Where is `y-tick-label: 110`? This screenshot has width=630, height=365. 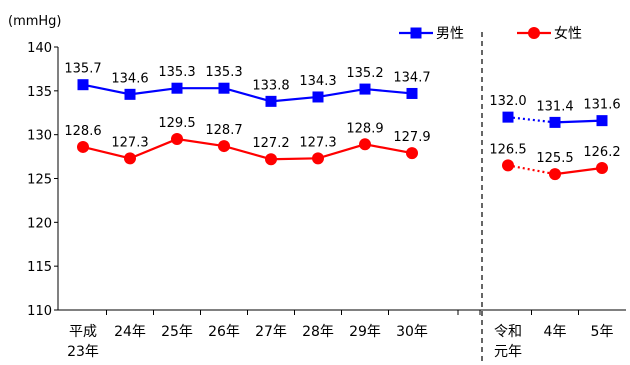 y-tick-label: 110 is located at coordinates (39, 311).